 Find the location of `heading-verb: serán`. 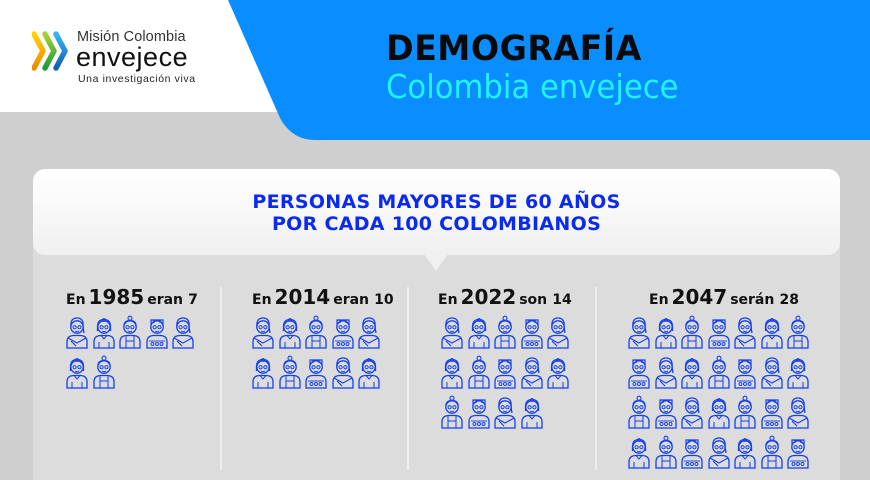

heading-verb: serán is located at coordinates (752, 300).